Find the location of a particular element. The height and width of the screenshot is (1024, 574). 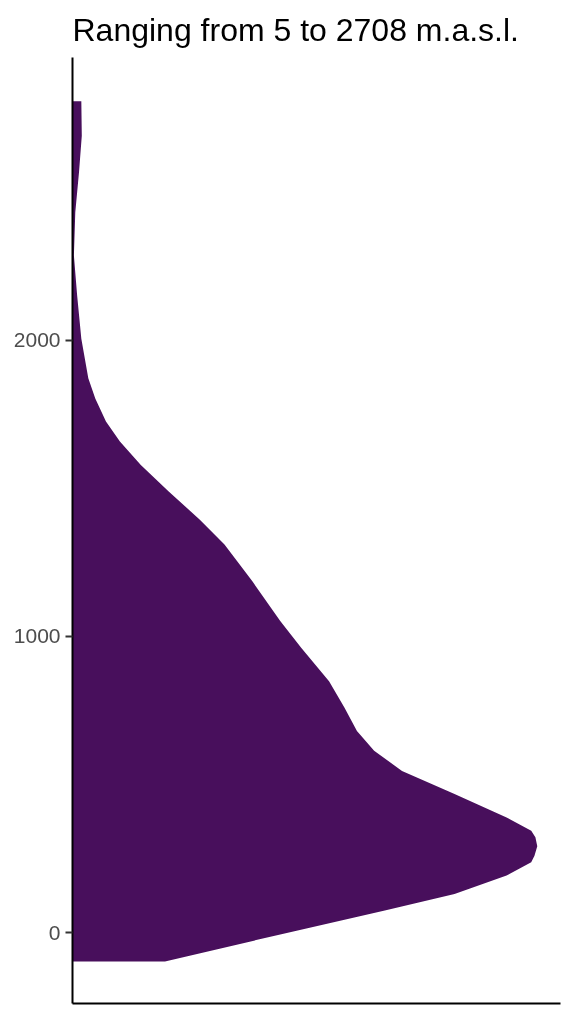

y-tick-label: 1000 is located at coordinates (37, 636).